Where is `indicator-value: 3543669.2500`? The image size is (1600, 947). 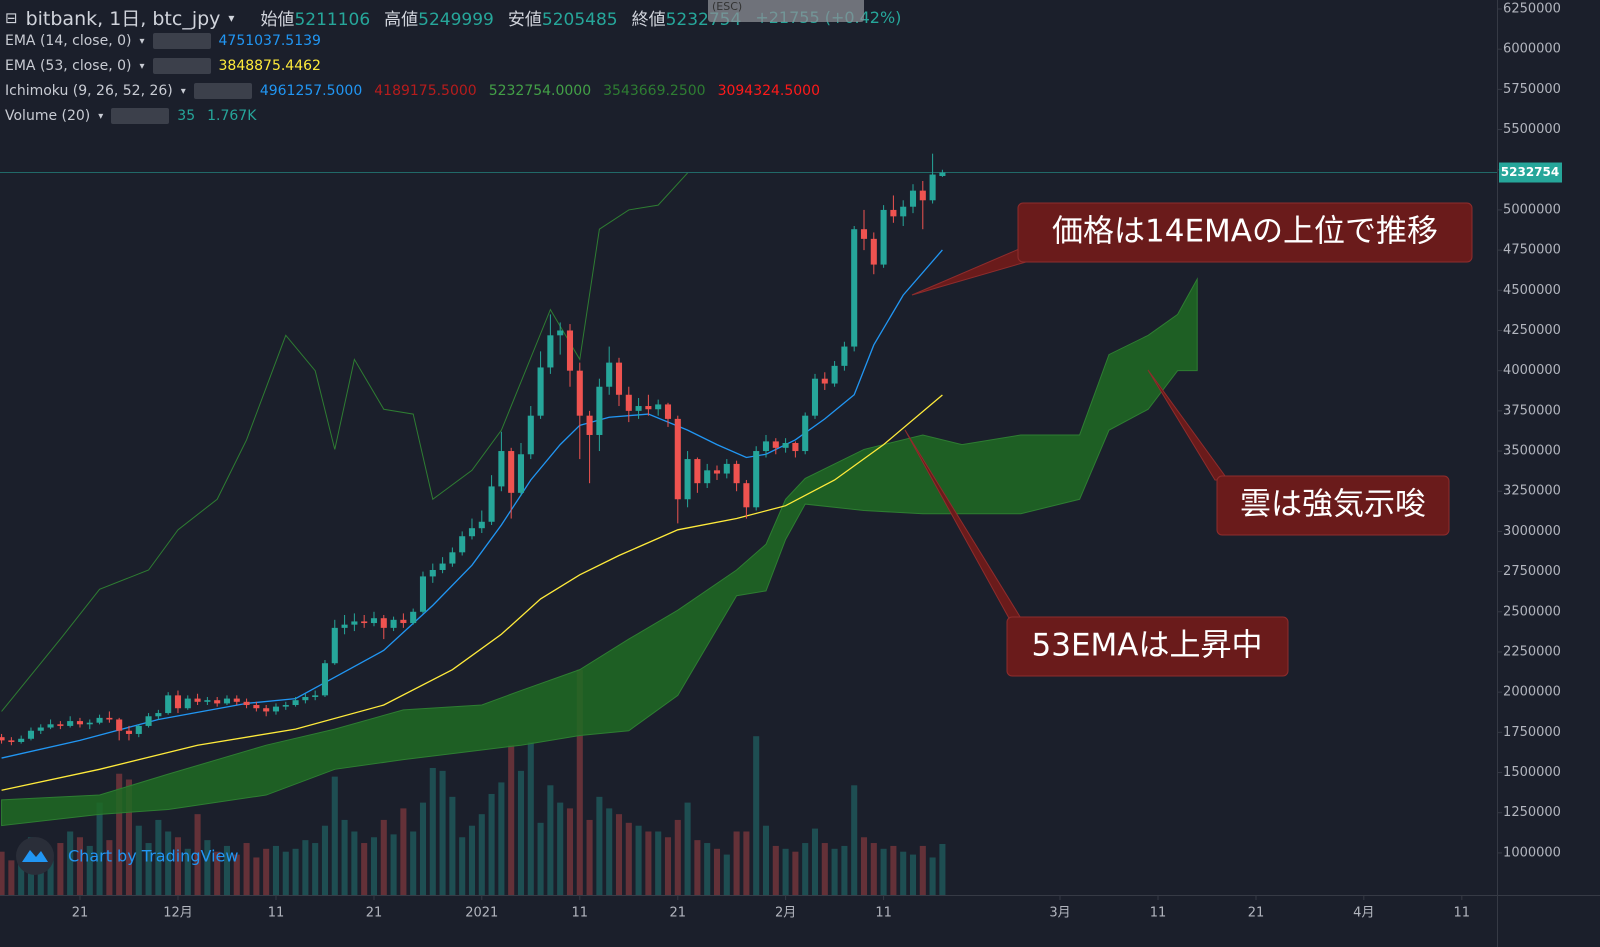
indicator-value: 3543669.2500 is located at coordinates (654, 91).